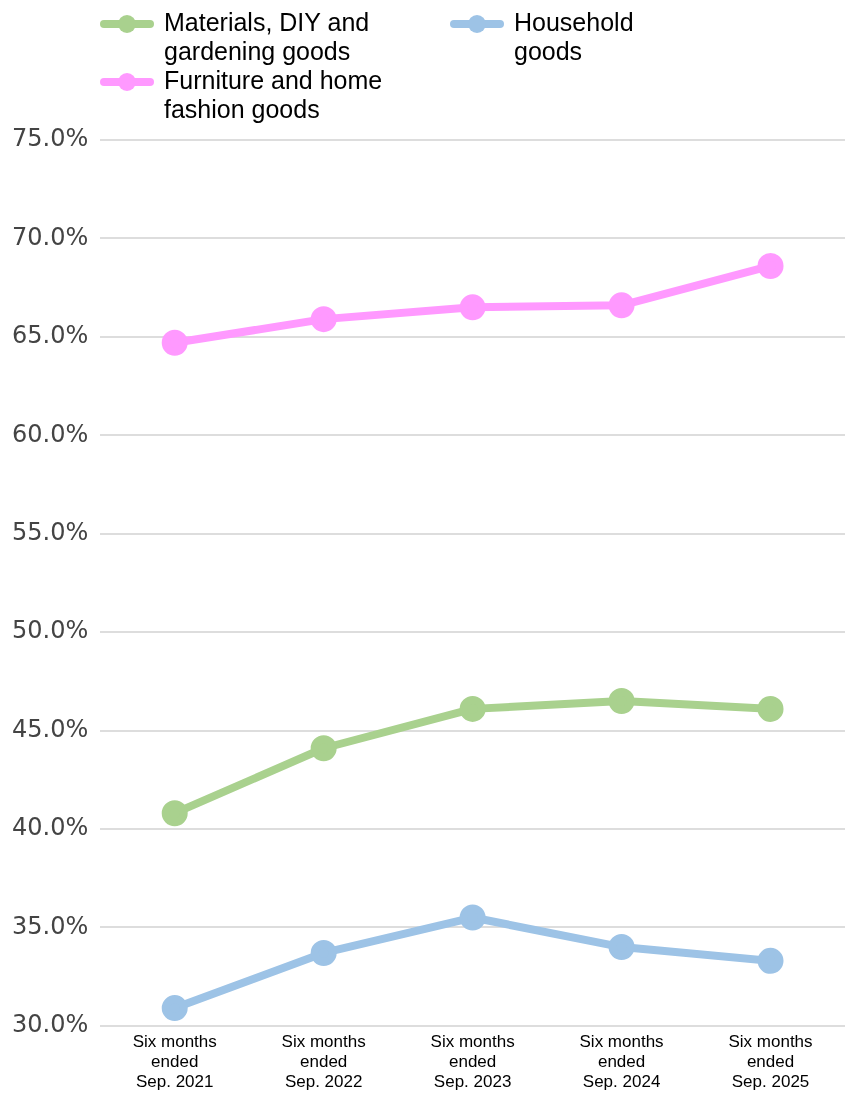 This screenshot has width=862, height=1099. I want to click on legend-label: Furniture and home fashion goods, so click(274, 95).